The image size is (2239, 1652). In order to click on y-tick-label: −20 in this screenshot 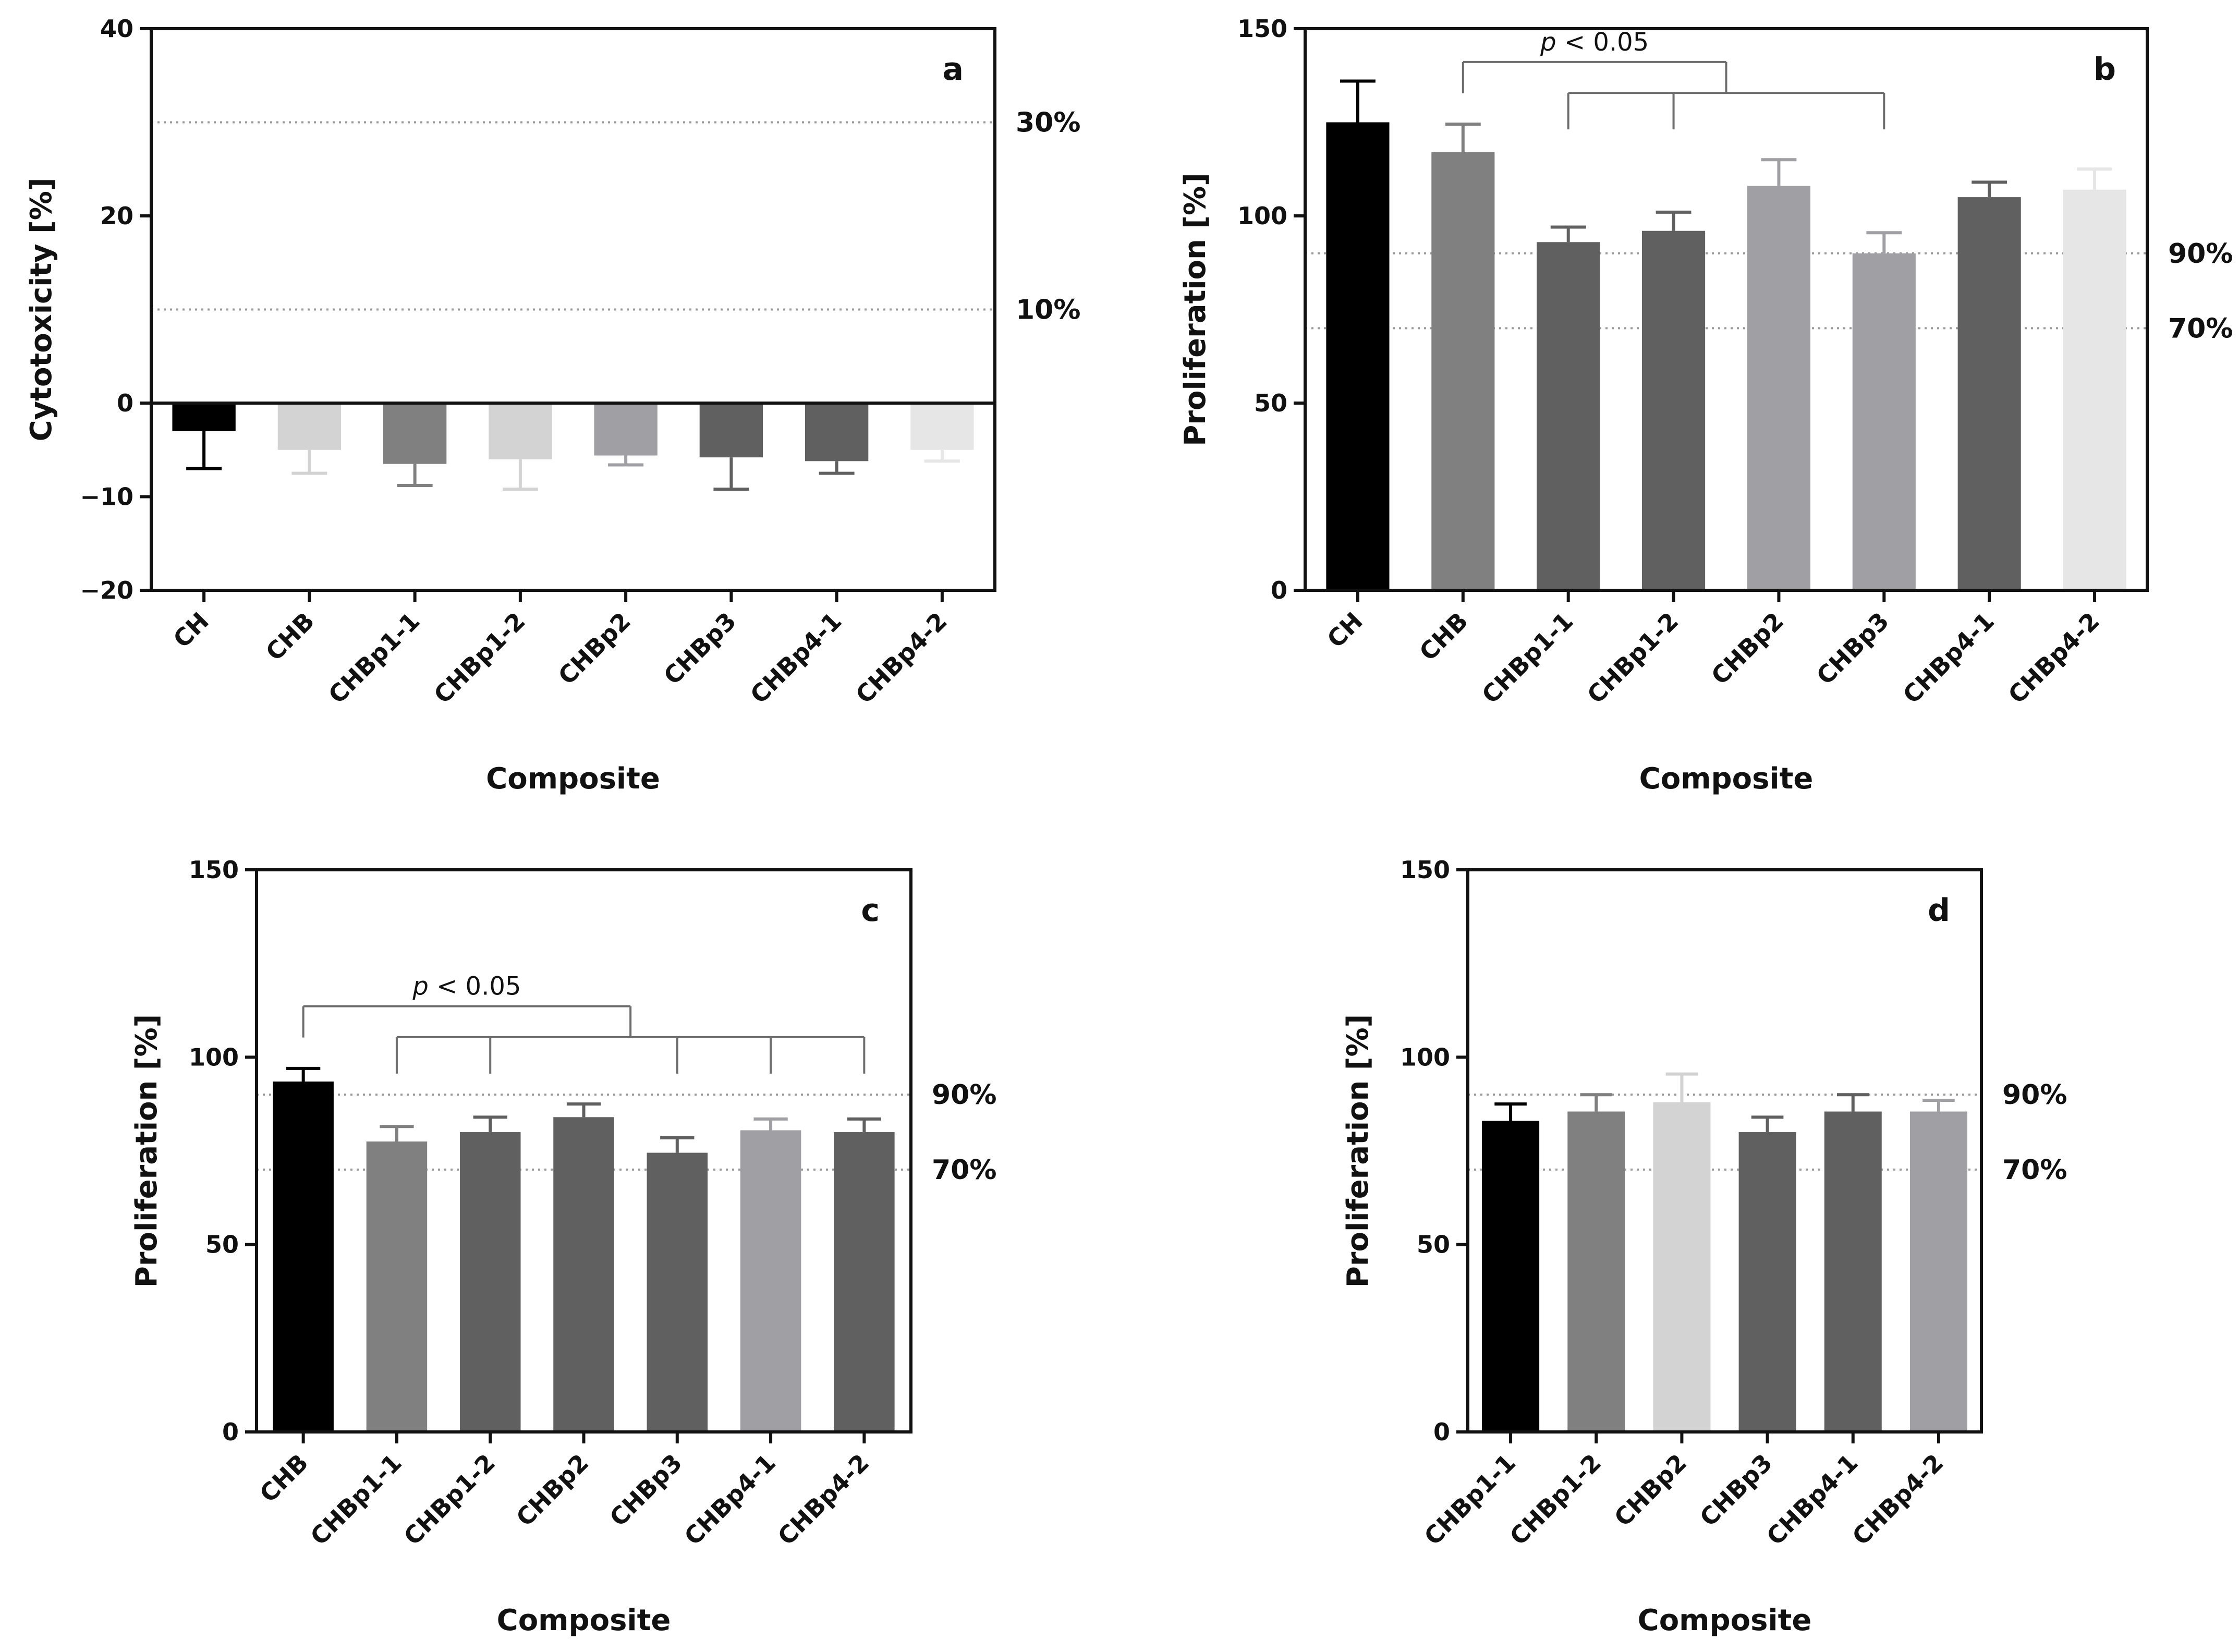, I will do `click(107, 590)`.